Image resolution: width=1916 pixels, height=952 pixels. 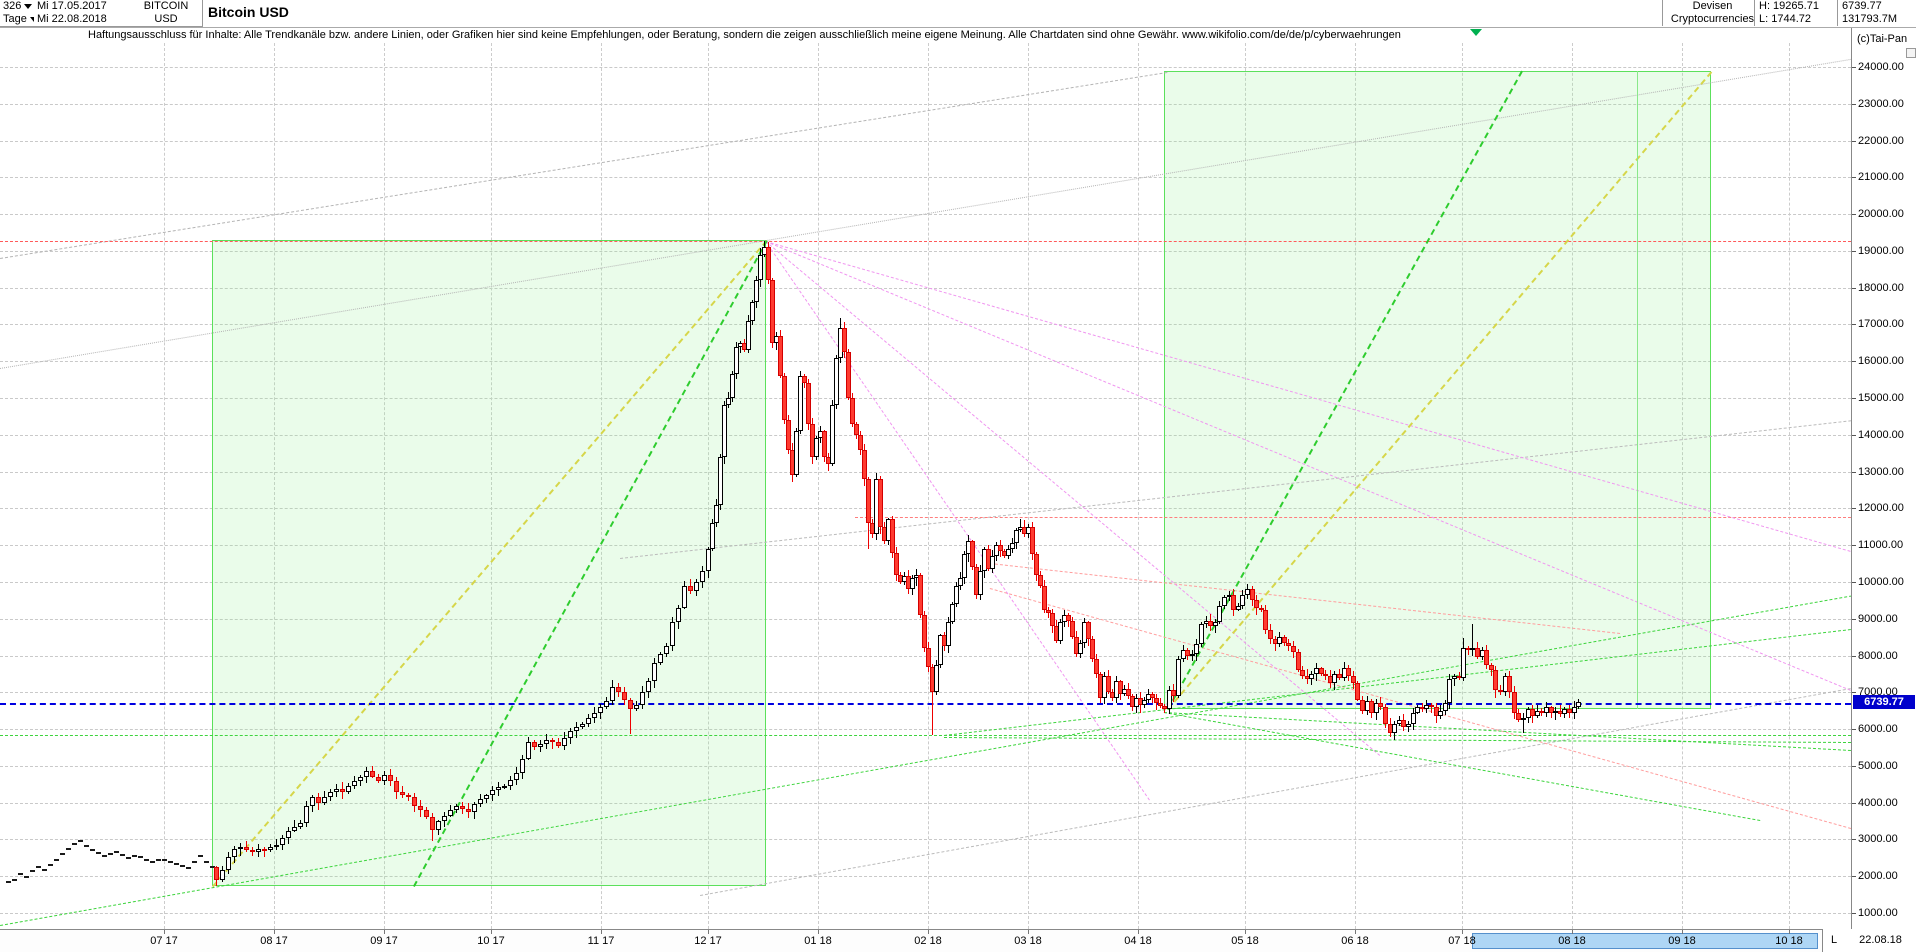 What do you see at coordinates (1878, 618) in the screenshot?
I see `price-axis-label: 9000.00` at bounding box center [1878, 618].